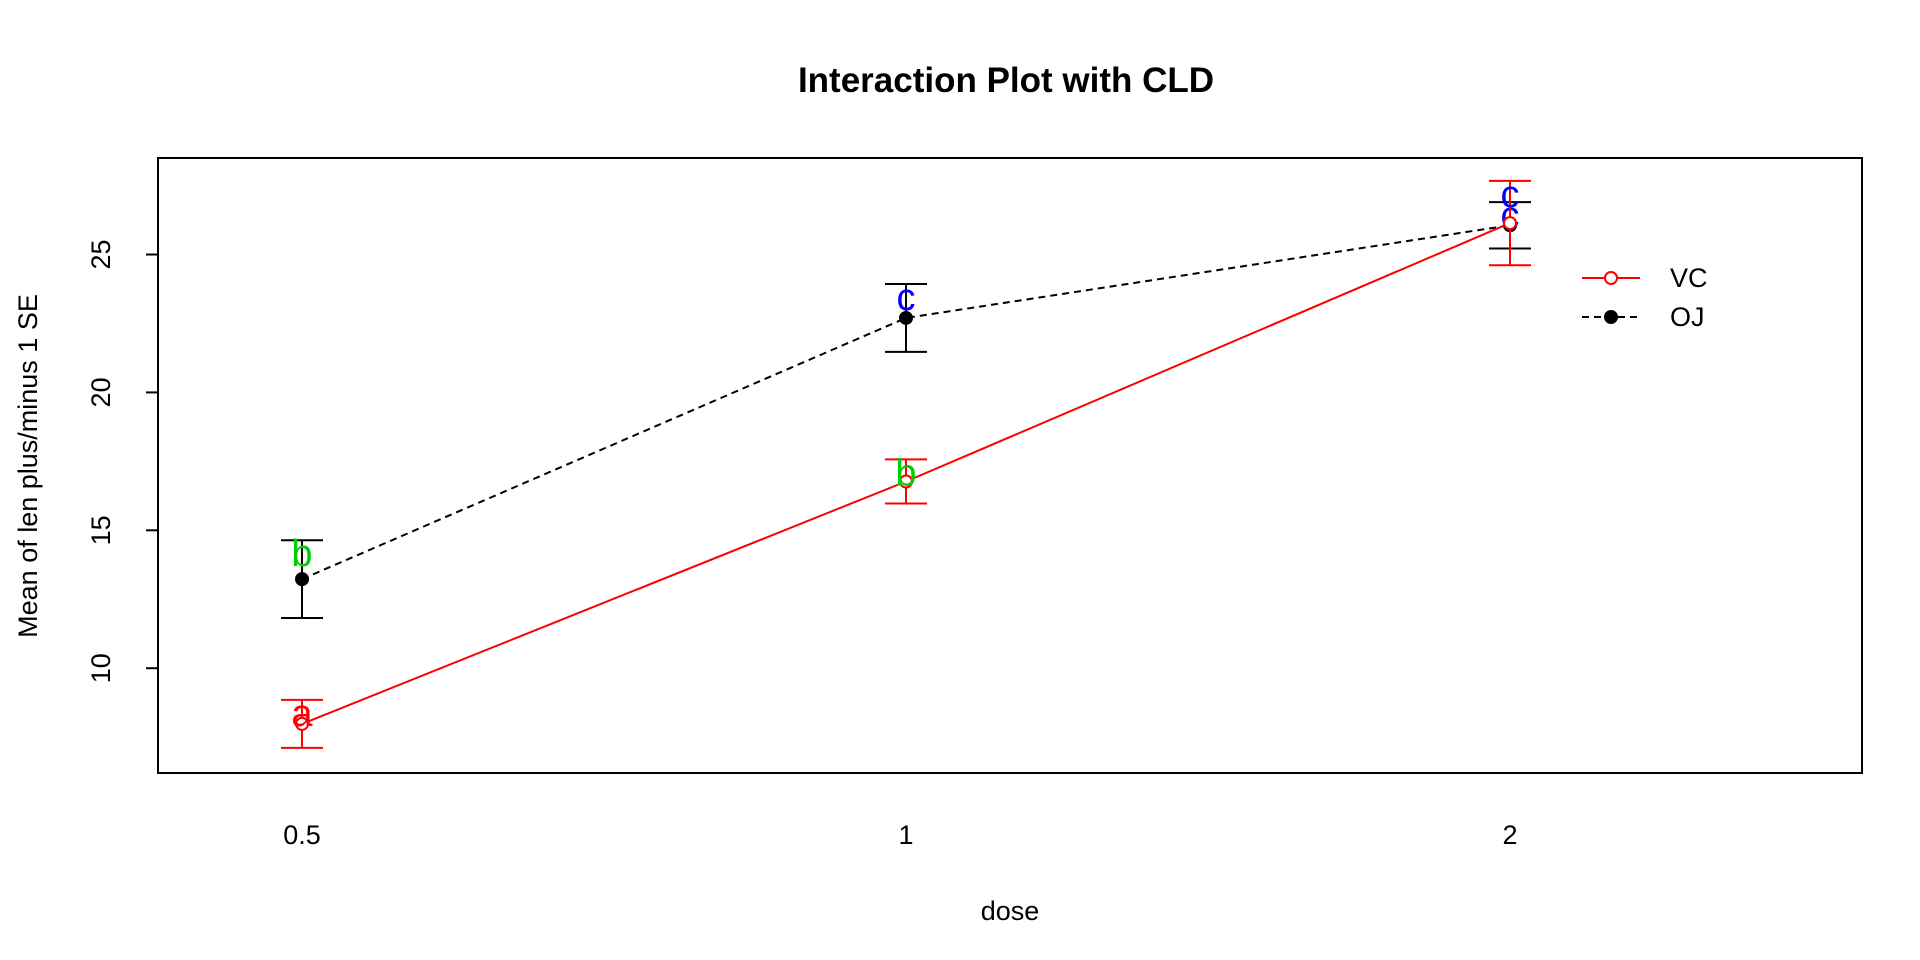 Image resolution: width=1920 pixels, height=960 pixels. What do you see at coordinates (1645, 297) in the screenshot?
I see `legend: VC OJ` at bounding box center [1645, 297].